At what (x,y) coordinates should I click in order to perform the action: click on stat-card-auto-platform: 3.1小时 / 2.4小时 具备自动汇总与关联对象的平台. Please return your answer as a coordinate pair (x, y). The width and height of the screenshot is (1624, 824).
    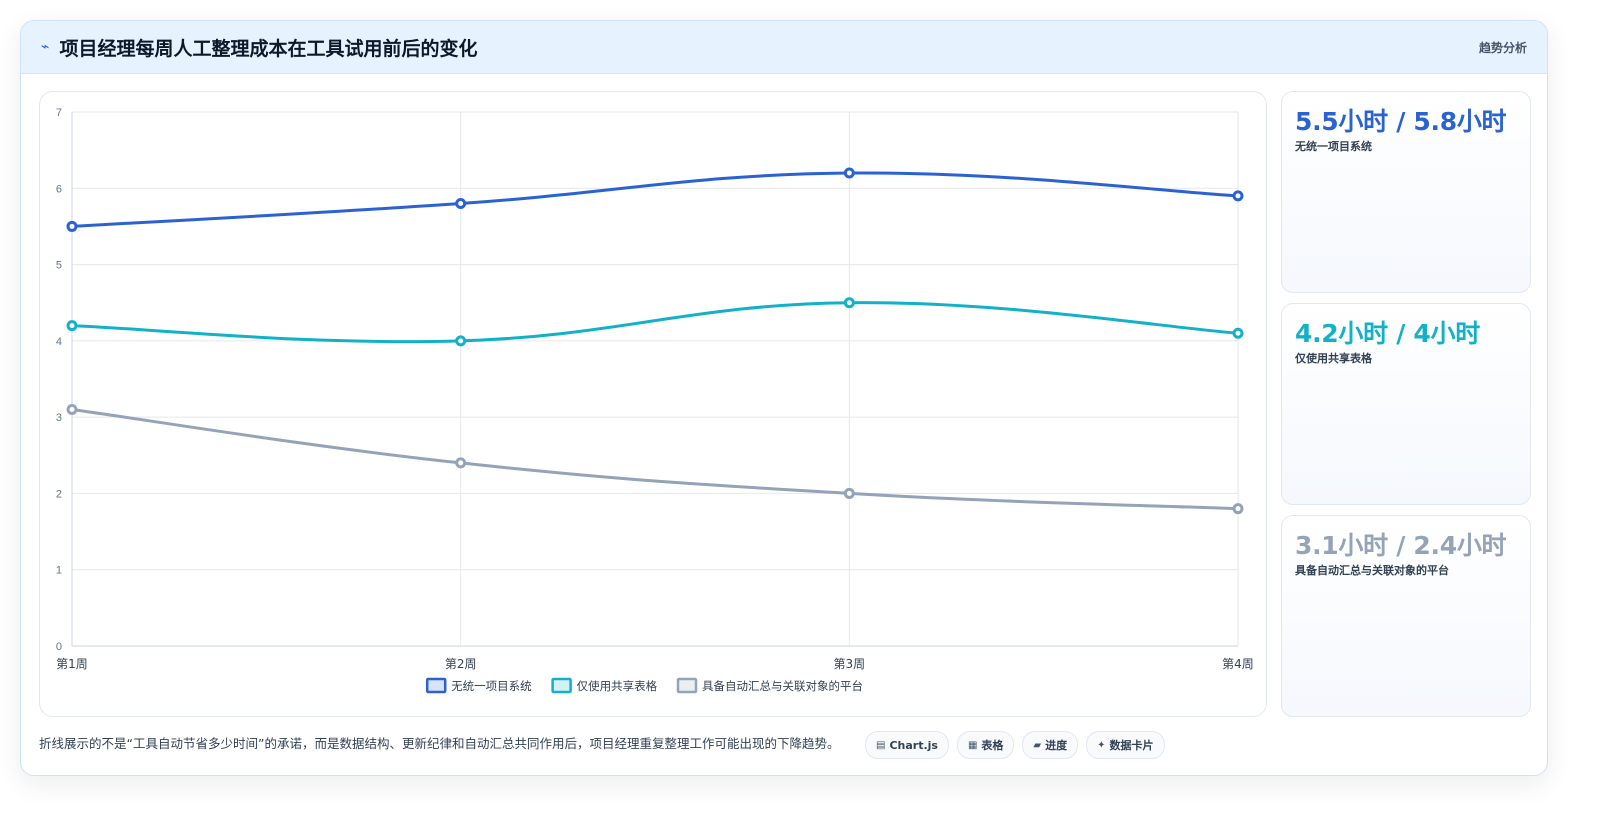
    Looking at the image, I should click on (1406, 616).